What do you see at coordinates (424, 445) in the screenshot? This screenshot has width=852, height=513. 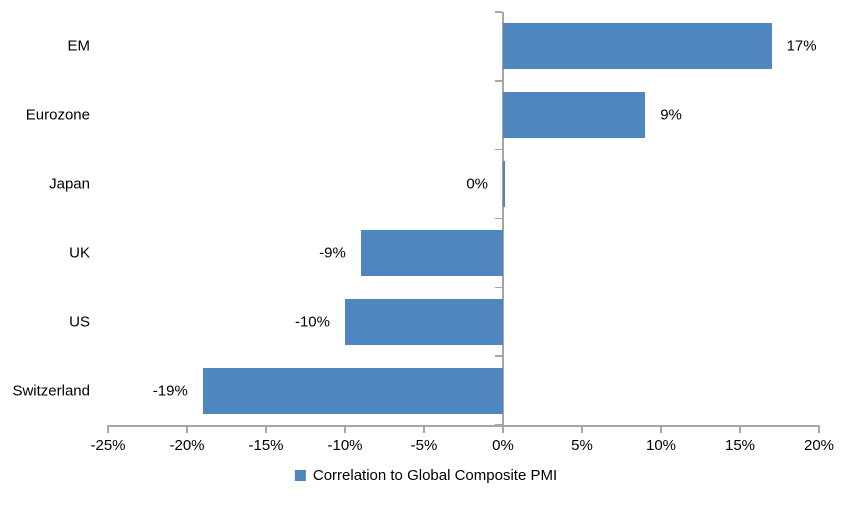 I see `x-tick-label: -5%` at bounding box center [424, 445].